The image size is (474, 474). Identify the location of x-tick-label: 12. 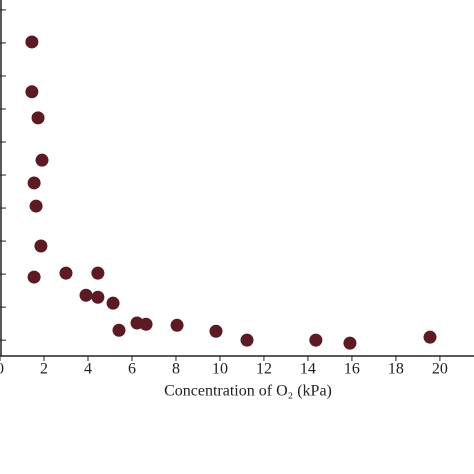
(264, 369).